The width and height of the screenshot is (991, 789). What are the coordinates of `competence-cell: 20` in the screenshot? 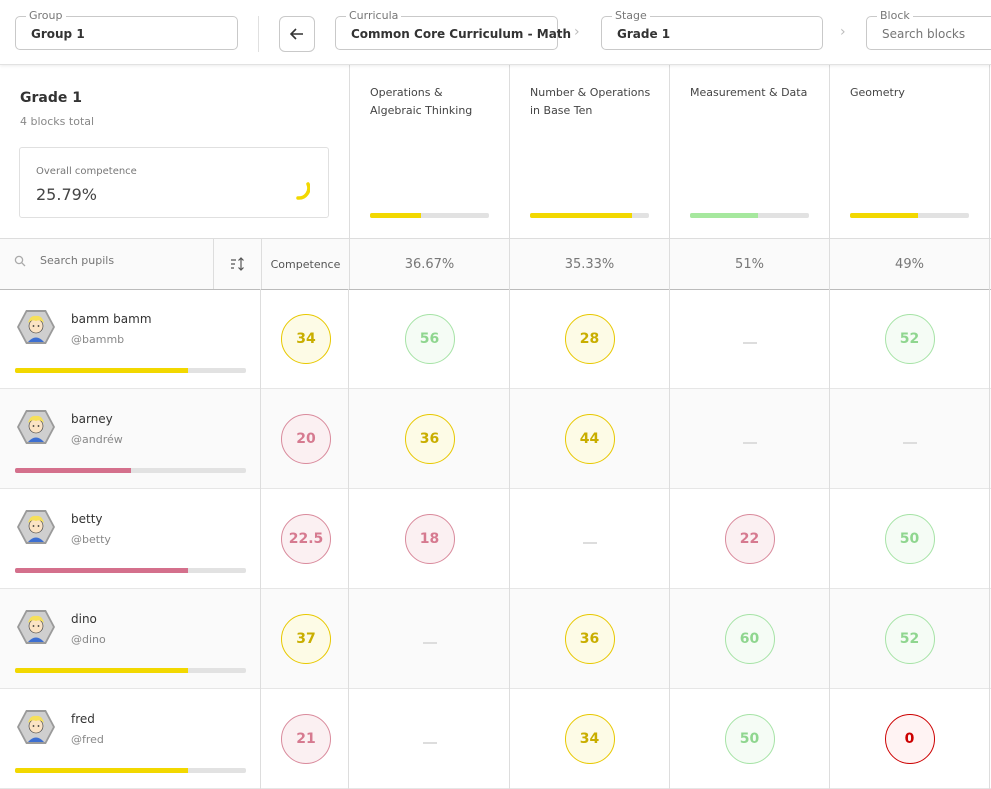 It's located at (305, 439).